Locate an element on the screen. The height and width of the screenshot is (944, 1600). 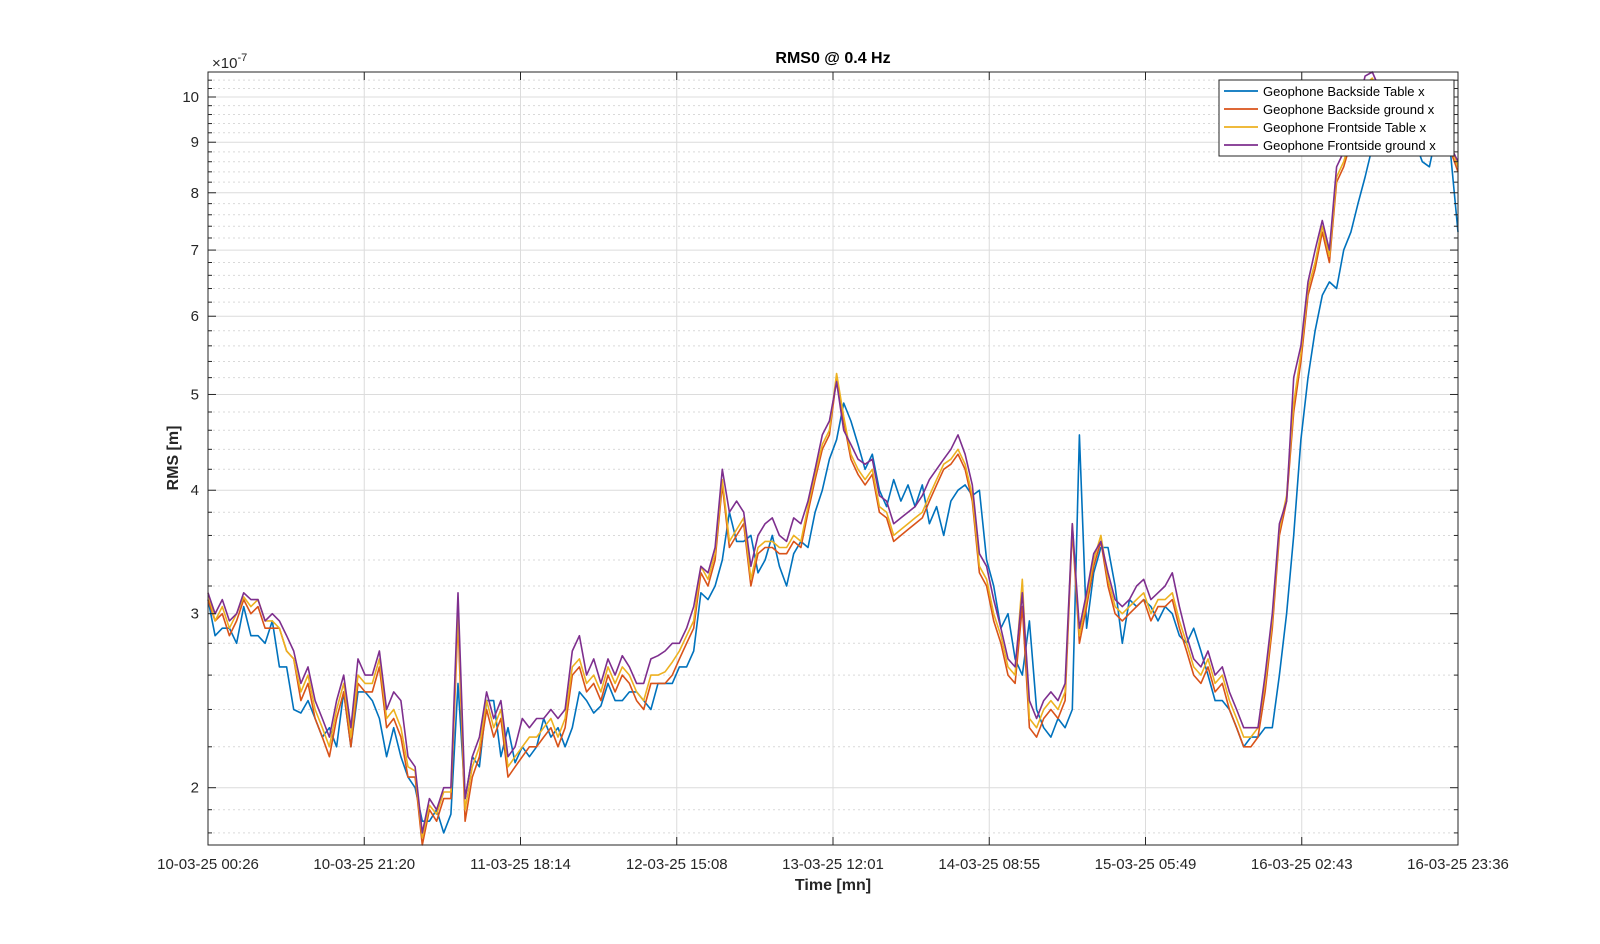
legend-label: Geophone Frontside ground x is located at coordinates (1349, 145).